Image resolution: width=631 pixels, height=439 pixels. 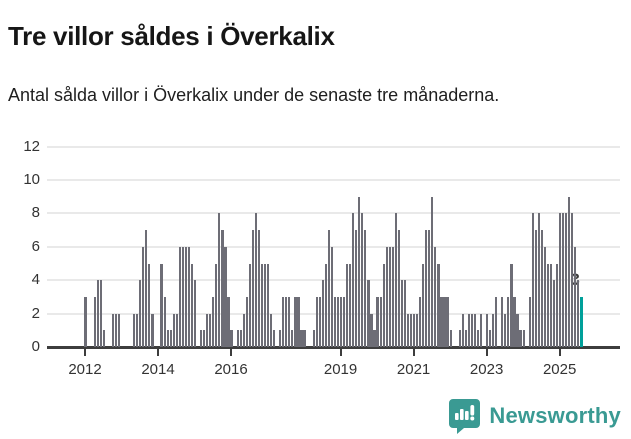 What do you see at coordinates (486, 352) in the screenshot?
I see `x-axis-tick-2023` at bounding box center [486, 352].